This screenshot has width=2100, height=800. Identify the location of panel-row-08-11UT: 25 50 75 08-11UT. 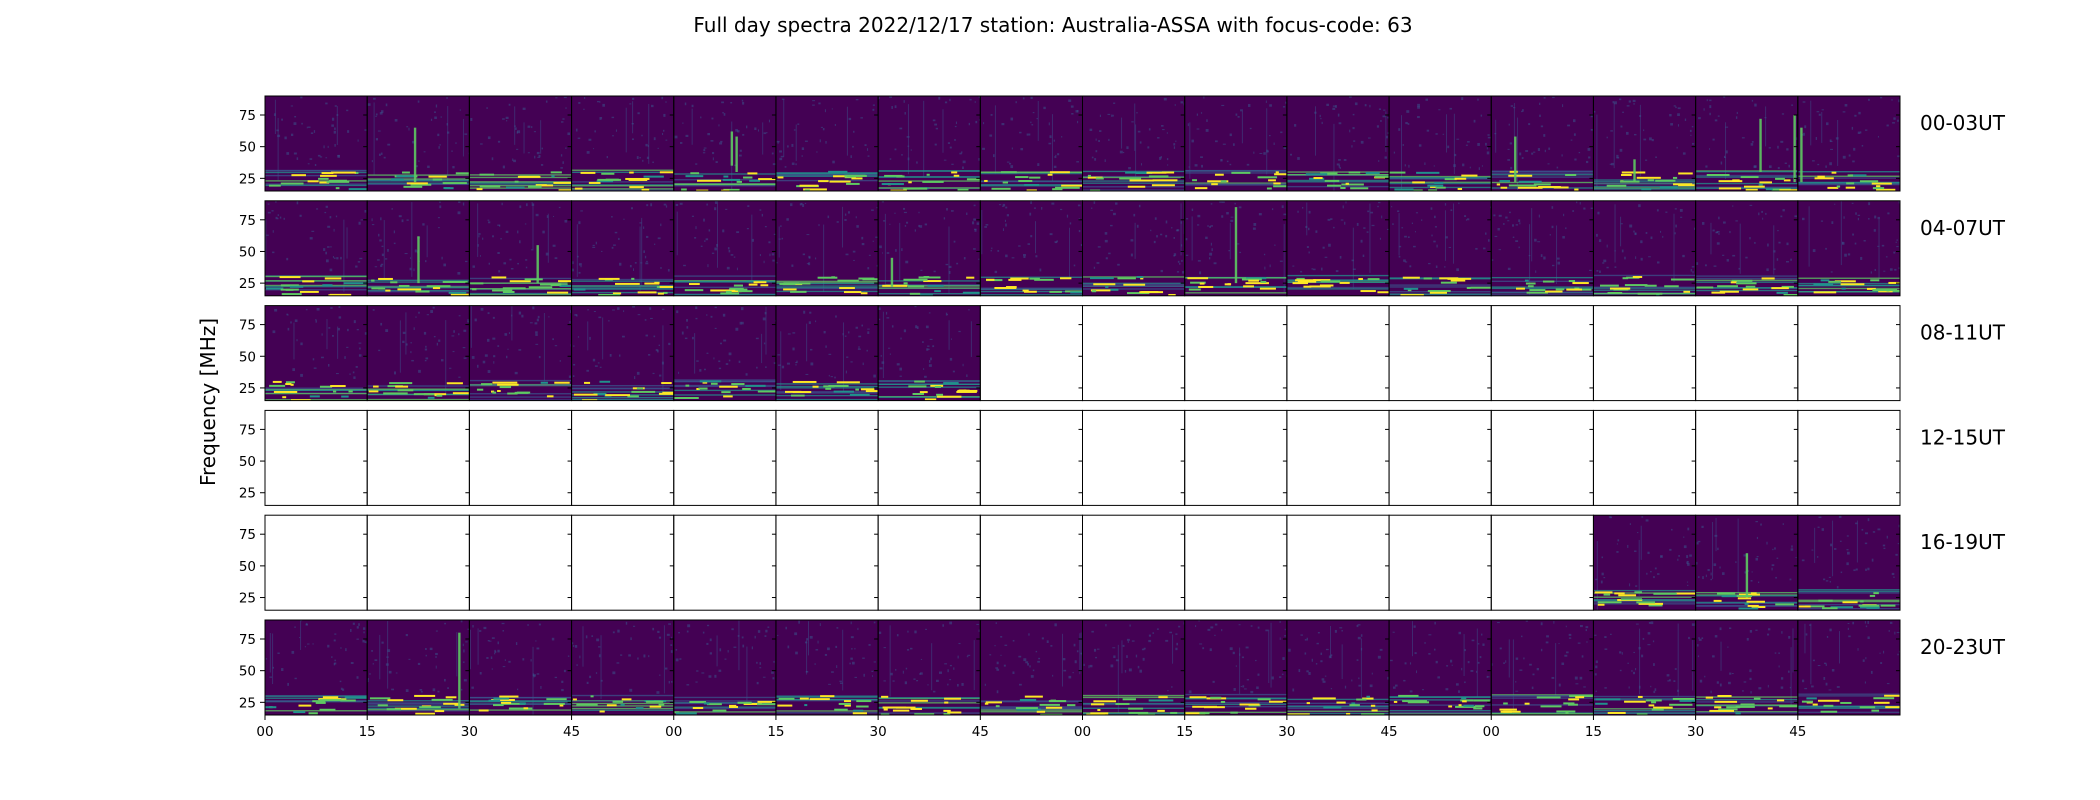
(1122, 353).